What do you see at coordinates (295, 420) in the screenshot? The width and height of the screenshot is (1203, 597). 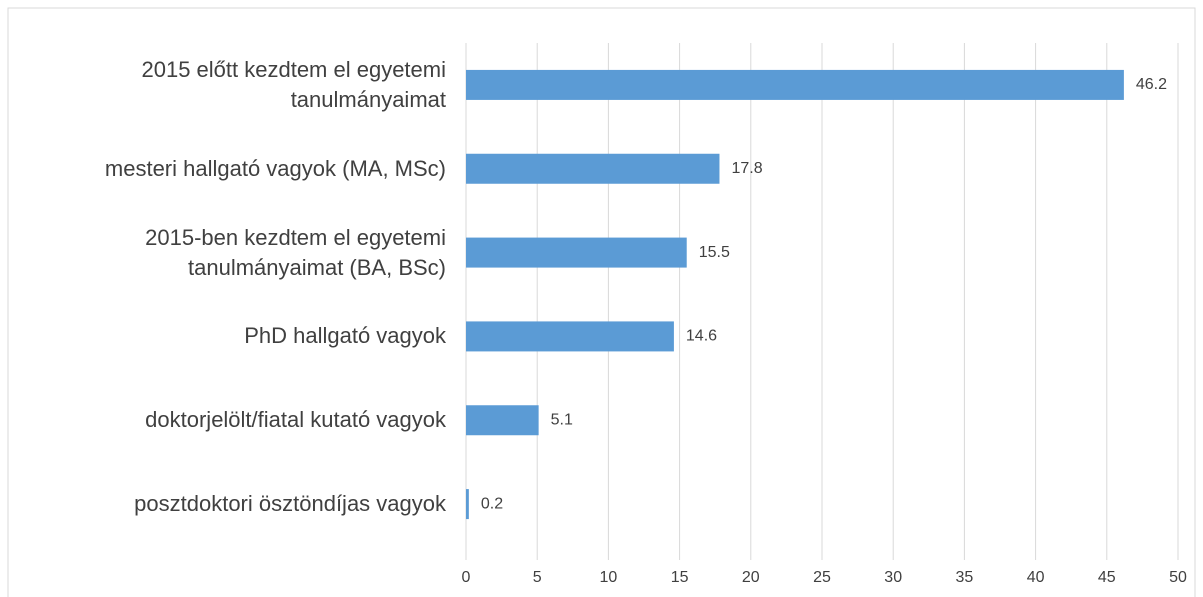 I see `y-tick-label: doktorjelölt/fiatal kutató vagyok` at bounding box center [295, 420].